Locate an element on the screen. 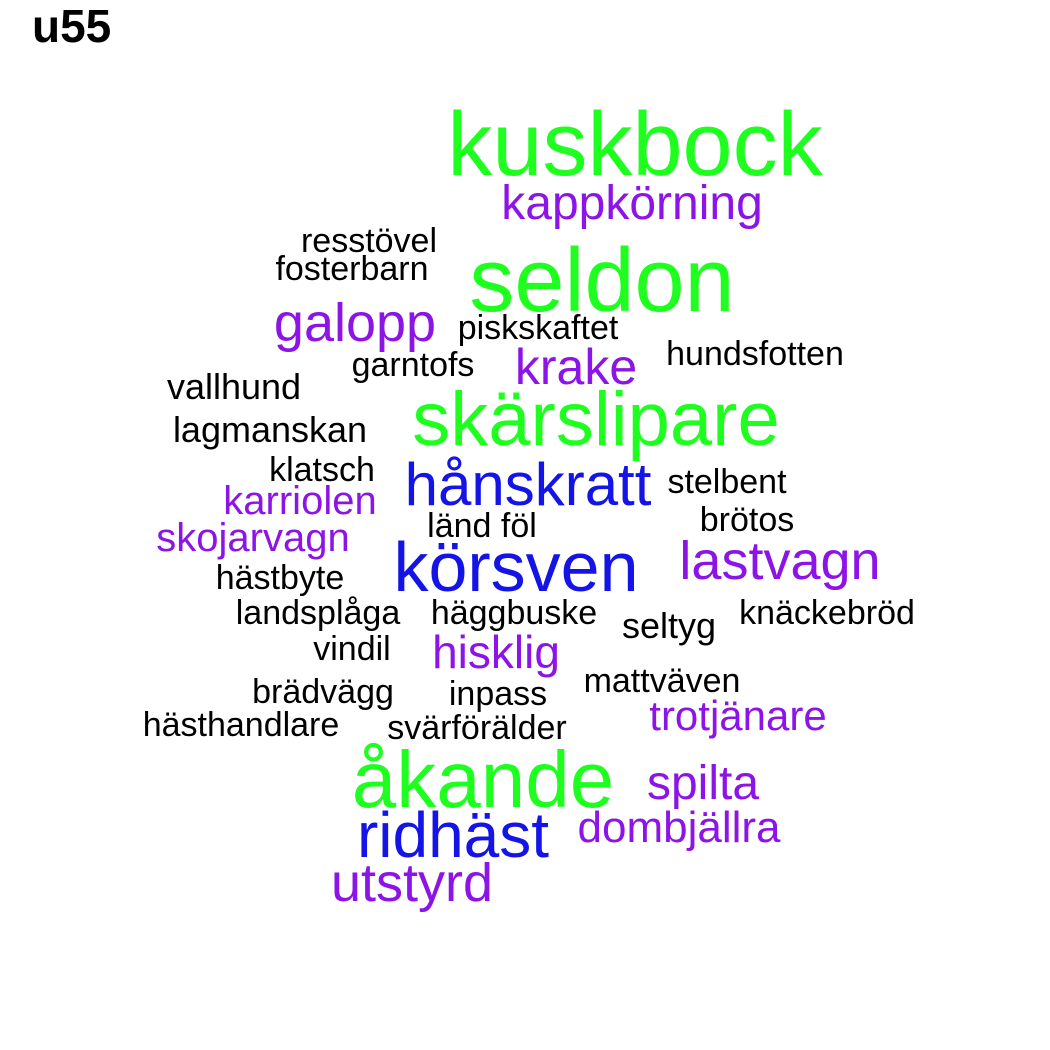 The image size is (1050, 1050). cloud-word: trotjänare is located at coordinates (738, 715).